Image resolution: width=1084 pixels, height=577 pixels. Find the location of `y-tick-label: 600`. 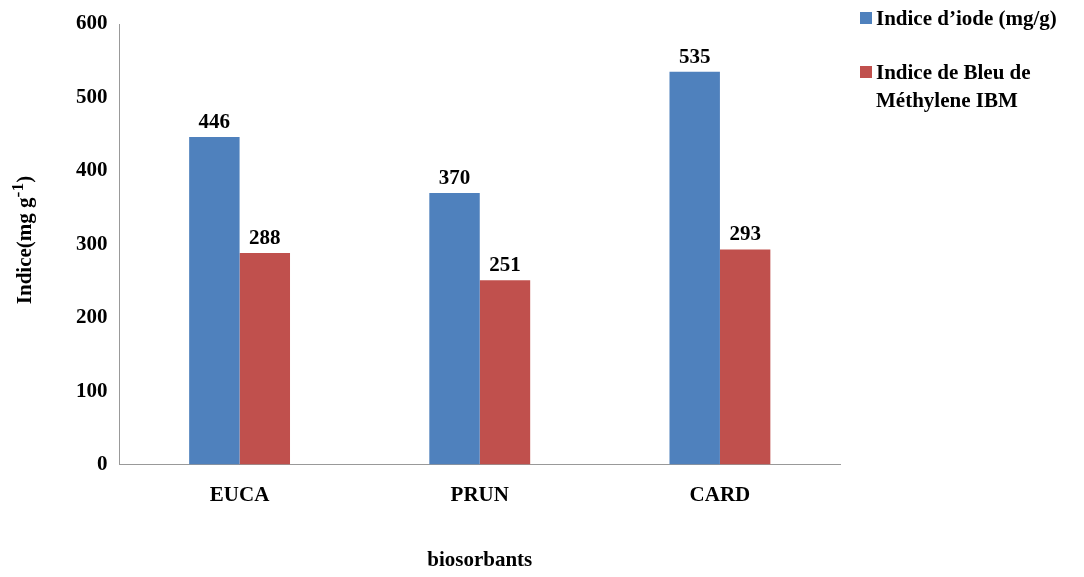

y-tick-label: 600 is located at coordinates (92, 22).